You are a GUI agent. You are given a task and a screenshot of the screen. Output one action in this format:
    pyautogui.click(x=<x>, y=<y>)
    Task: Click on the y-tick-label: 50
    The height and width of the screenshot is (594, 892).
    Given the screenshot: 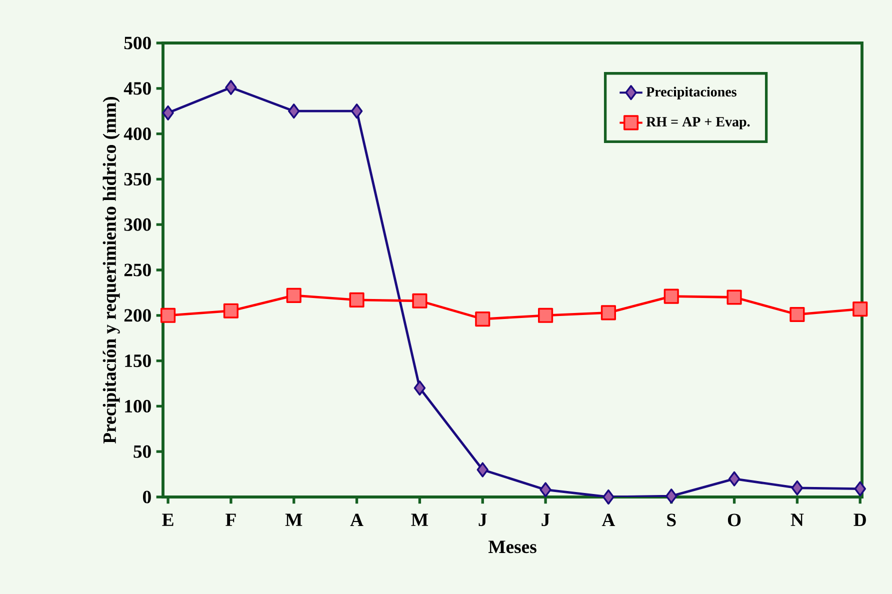 What is the action you would take?
    pyautogui.click(x=142, y=451)
    